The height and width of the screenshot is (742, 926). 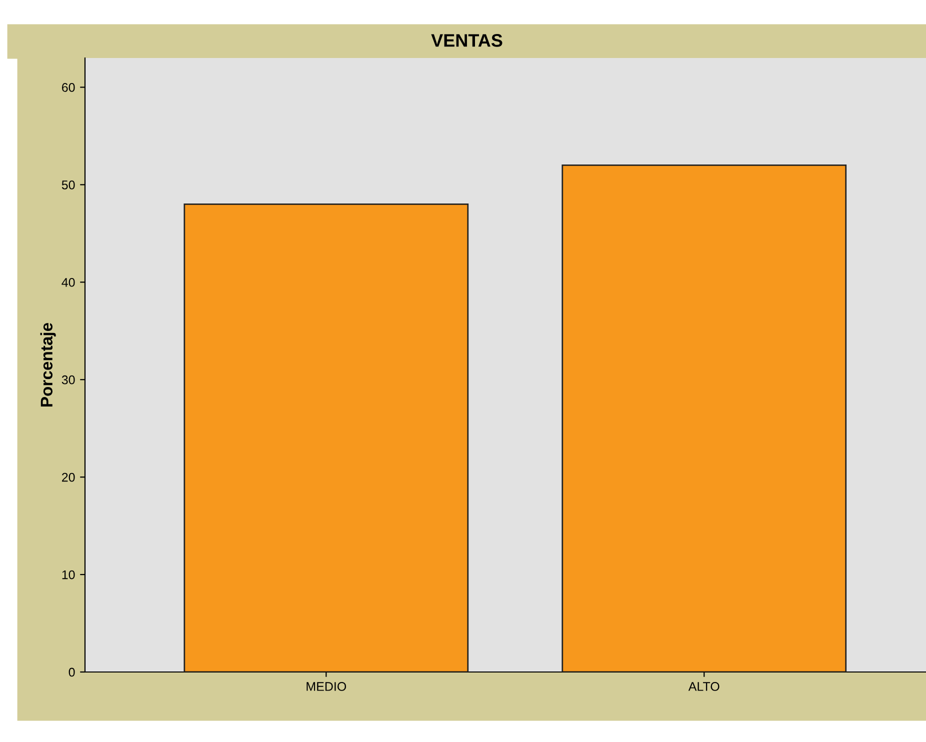 I want to click on y-tick-label: 30, so click(x=68, y=379).